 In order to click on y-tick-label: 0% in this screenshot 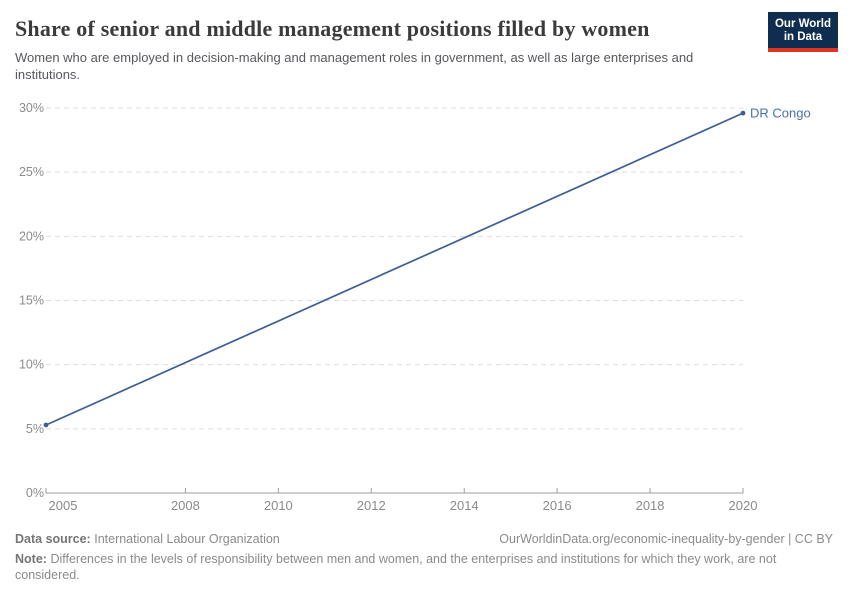, I will do `click(35, 493)`.